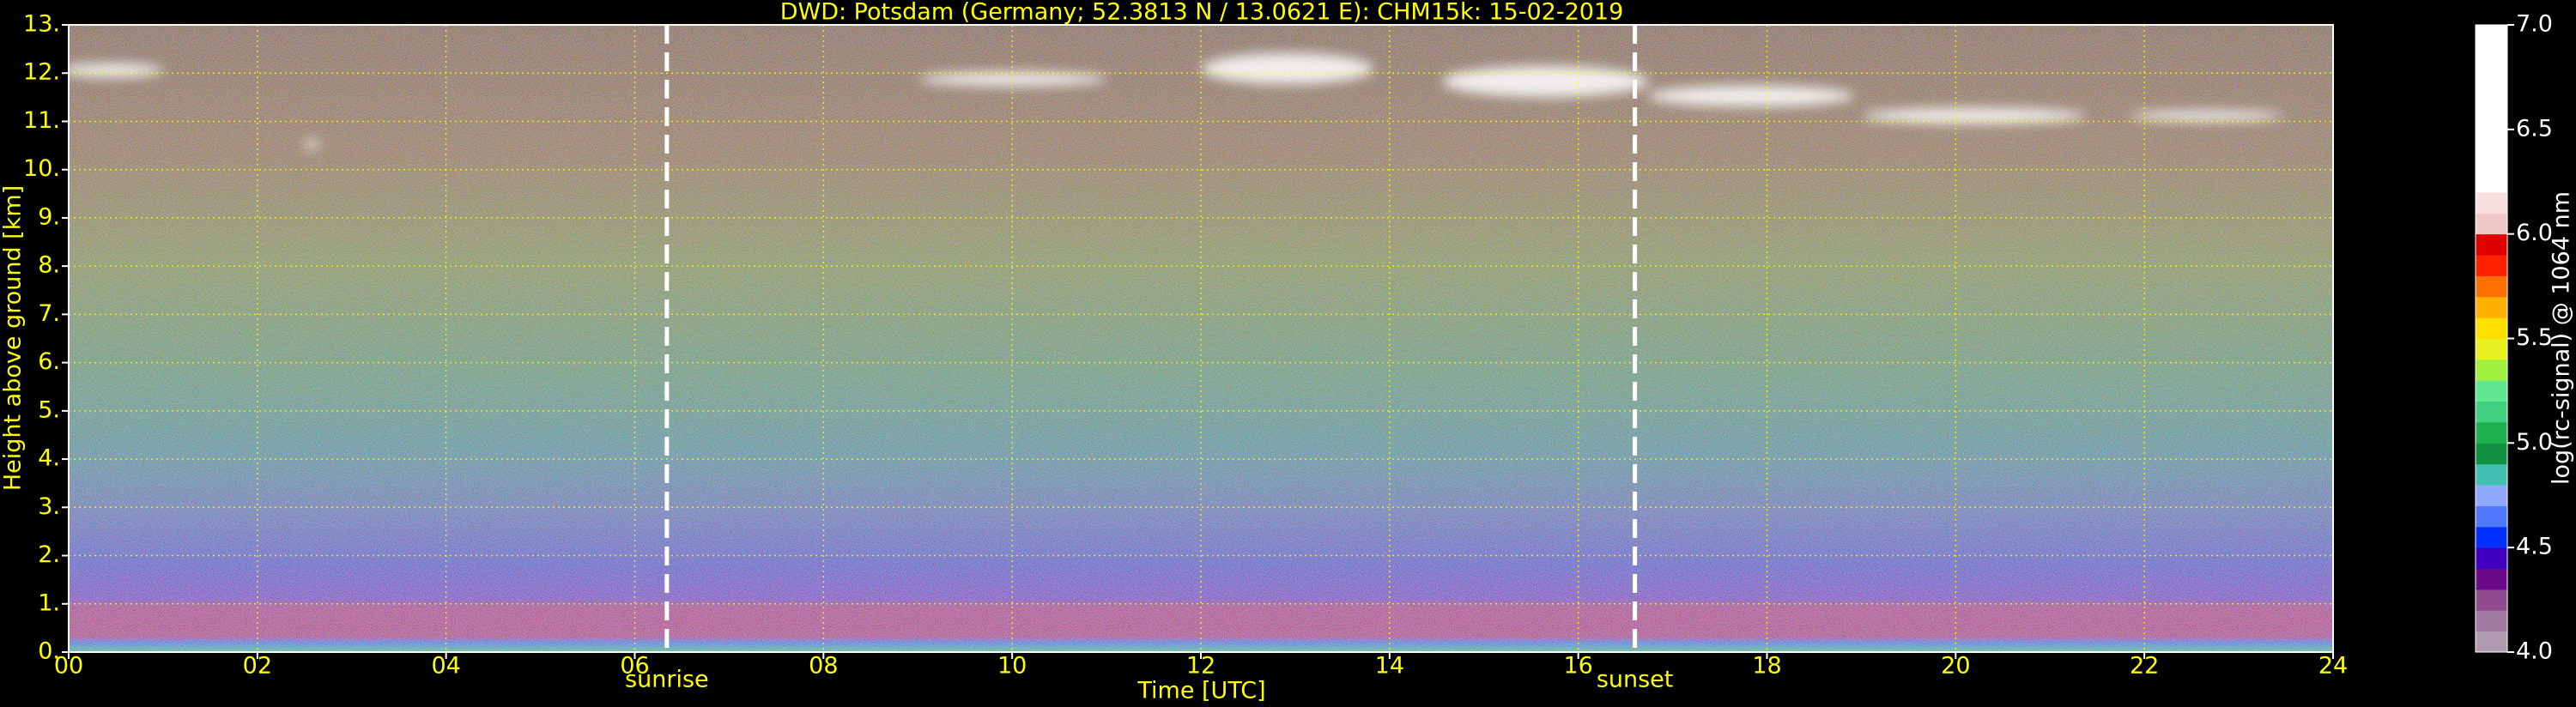 This screenshot has width=2576, height=707. Describe the element at coordinates (49, 651) in the screenshot. I see `y-tick-label: 0.` at that location.